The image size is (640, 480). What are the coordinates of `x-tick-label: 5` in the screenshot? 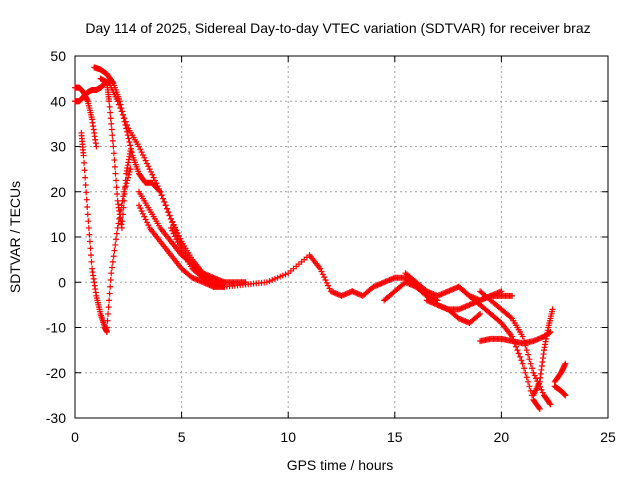 It's located at (182, 437).